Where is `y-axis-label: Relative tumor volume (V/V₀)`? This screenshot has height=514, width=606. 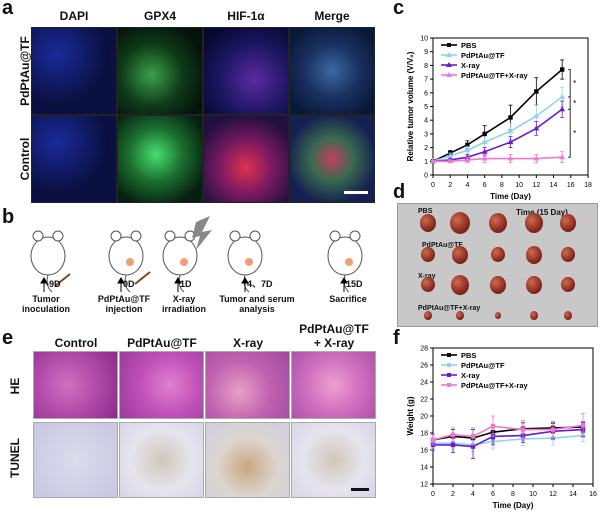
y-axis-label: Relative tumor volume (V/V₀) is located at coordinates (410, 106).